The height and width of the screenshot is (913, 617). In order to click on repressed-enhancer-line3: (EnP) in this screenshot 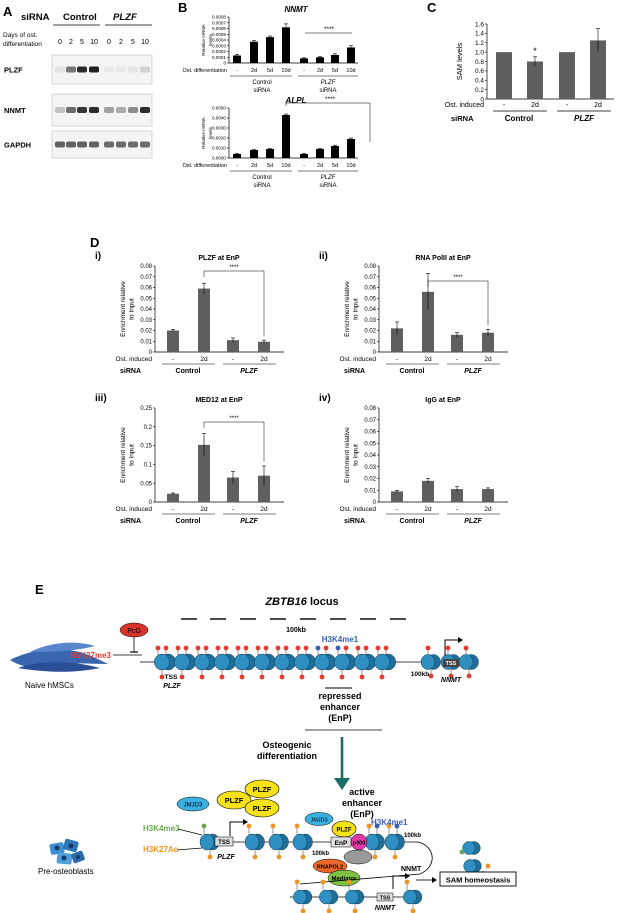, I will do `click(340, 718)`.